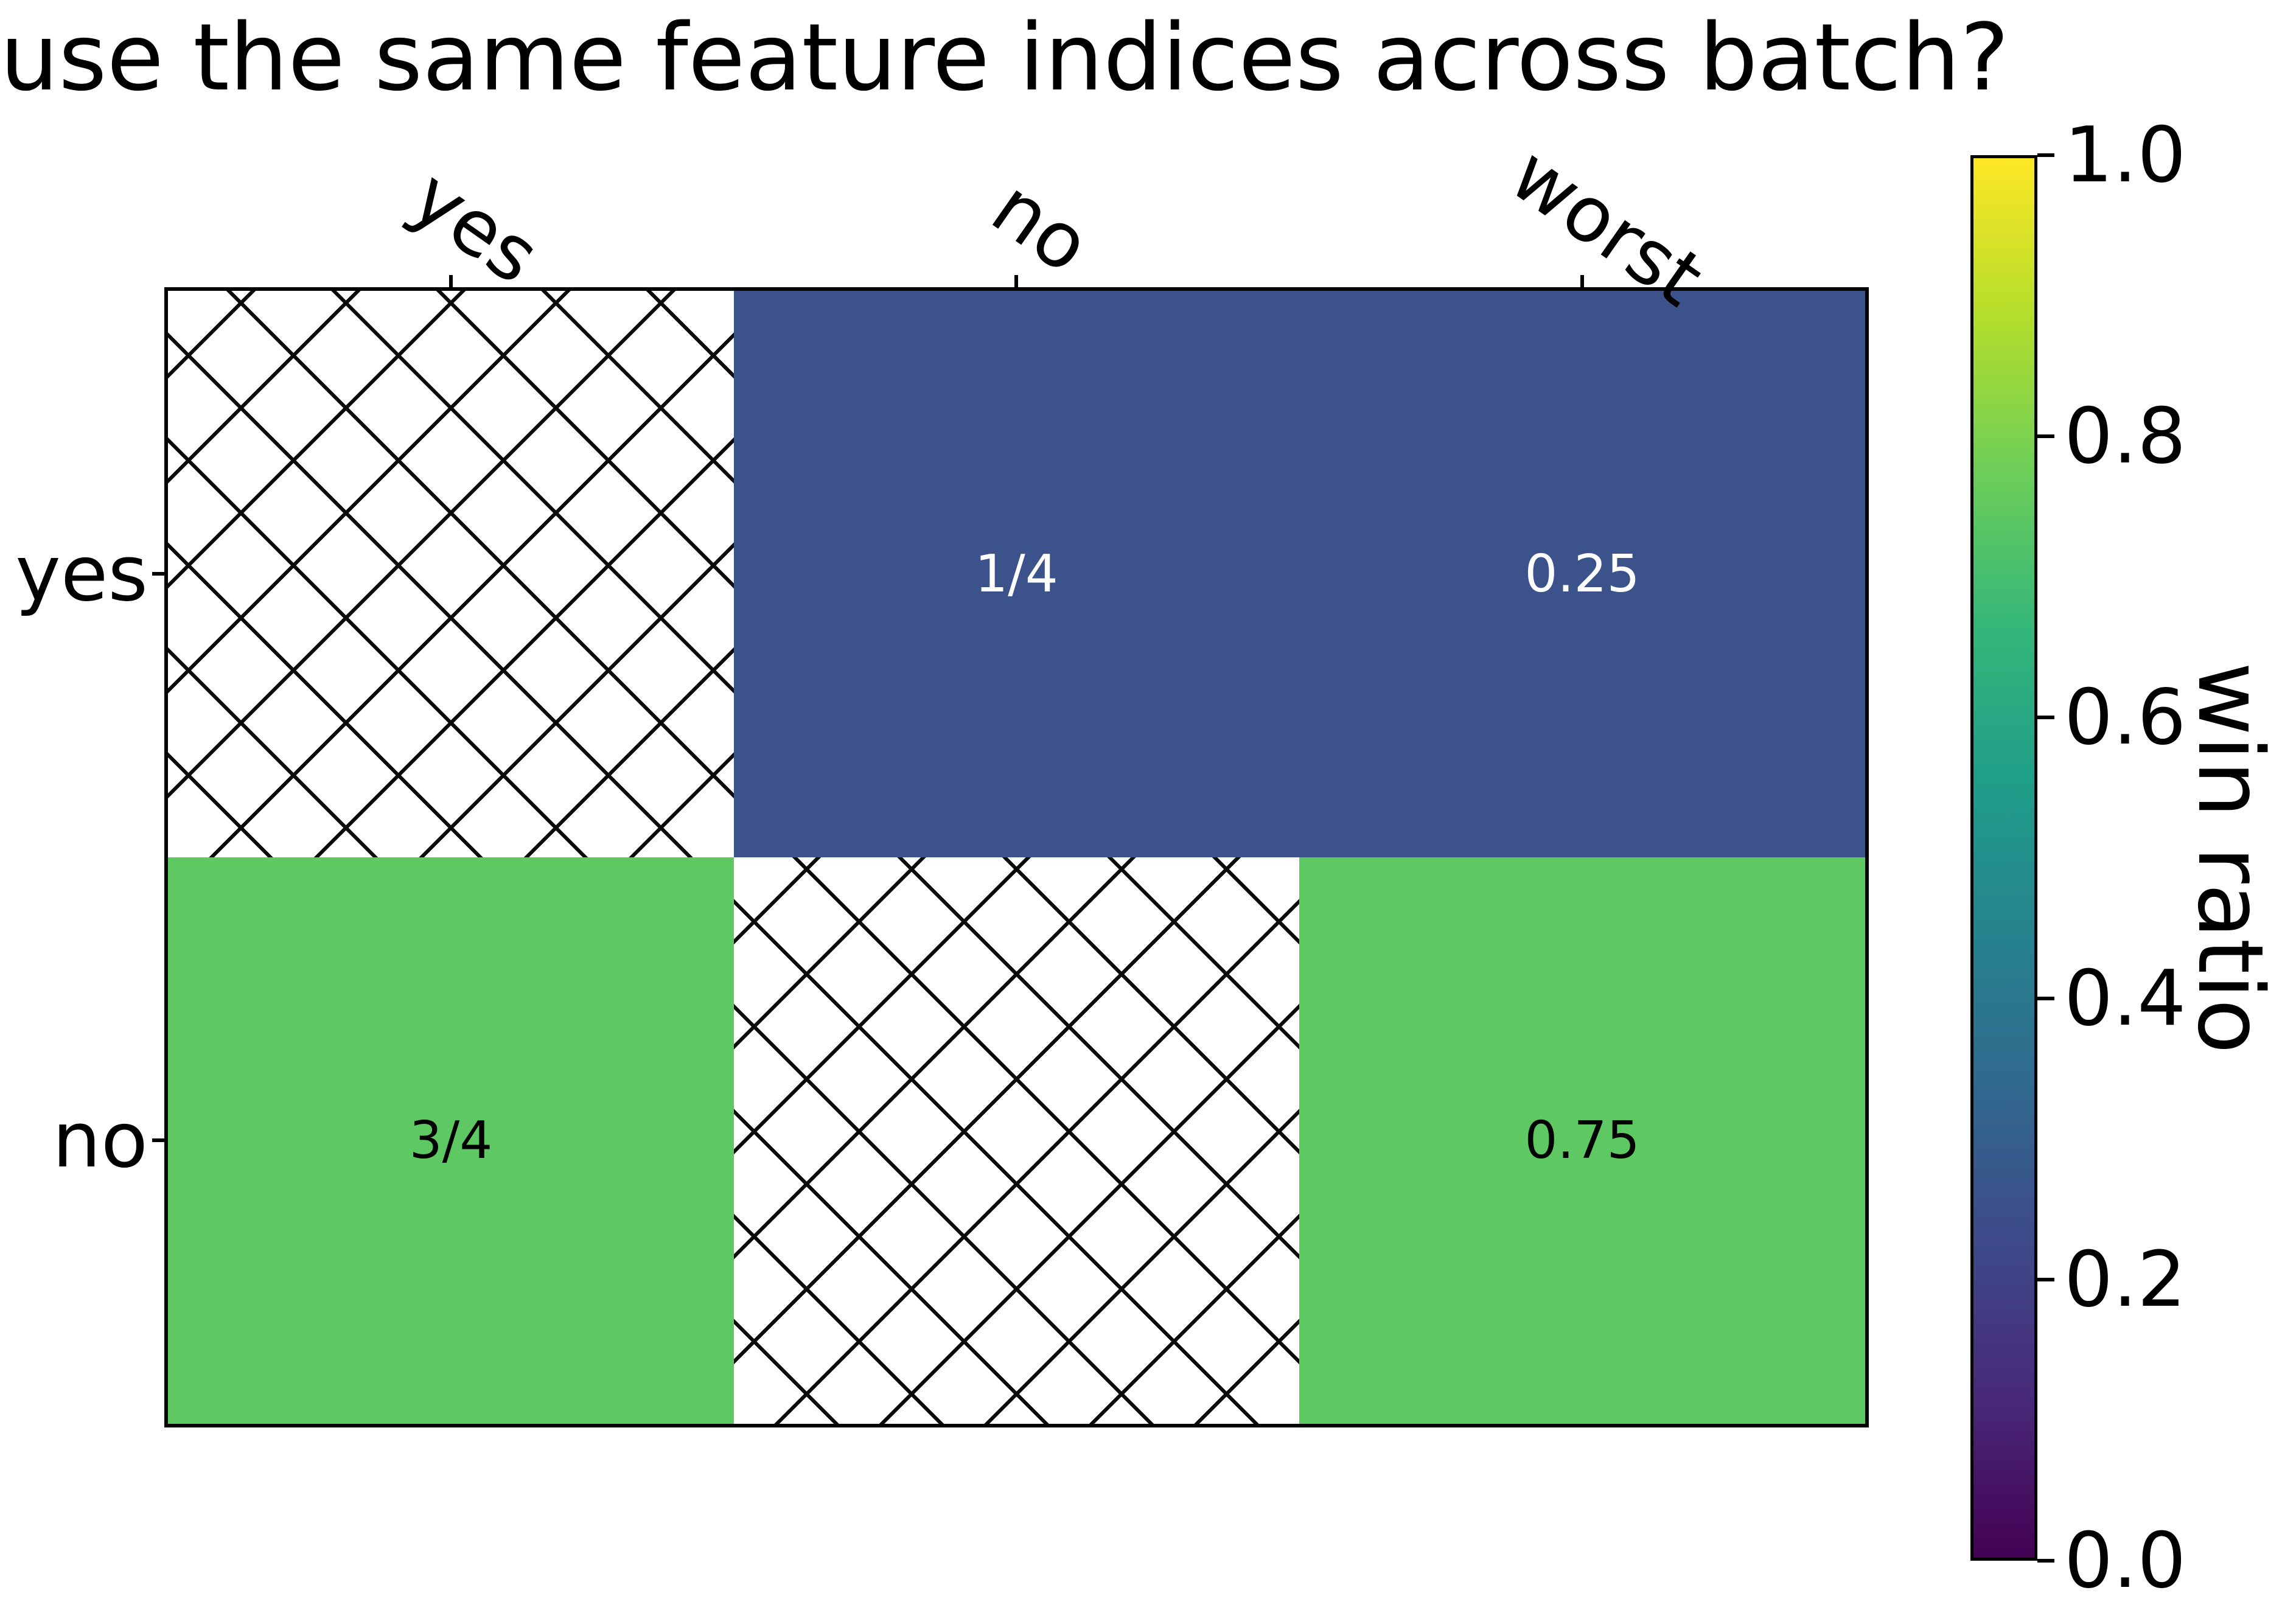  What do you see at coordinates (2125, 155) in the screenshot?
I see `colorbar-tick-label: 1.0` at bounding box center [2125, 155].